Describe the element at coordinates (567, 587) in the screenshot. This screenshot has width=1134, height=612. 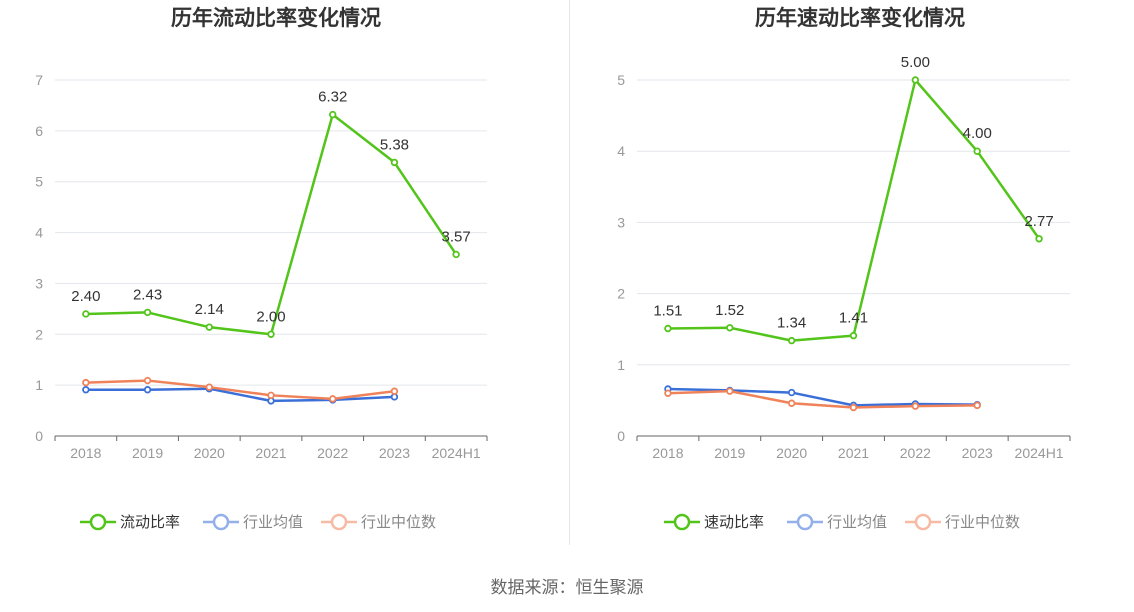
I see `data-source-footer: 数据来源：恒生聚源` at that location.